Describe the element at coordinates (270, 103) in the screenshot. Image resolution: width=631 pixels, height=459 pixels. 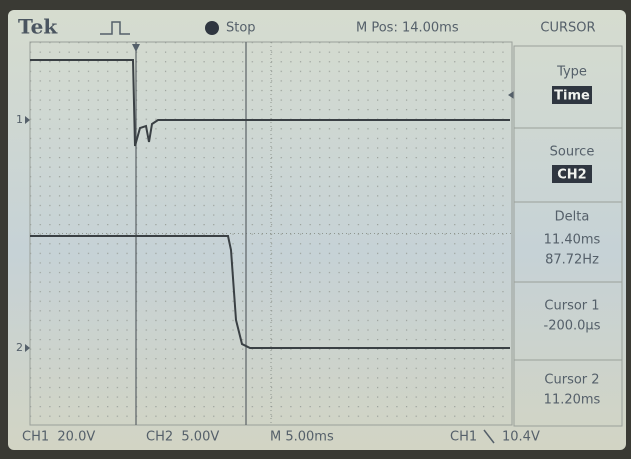
I see `ch1-waveform` at that location.